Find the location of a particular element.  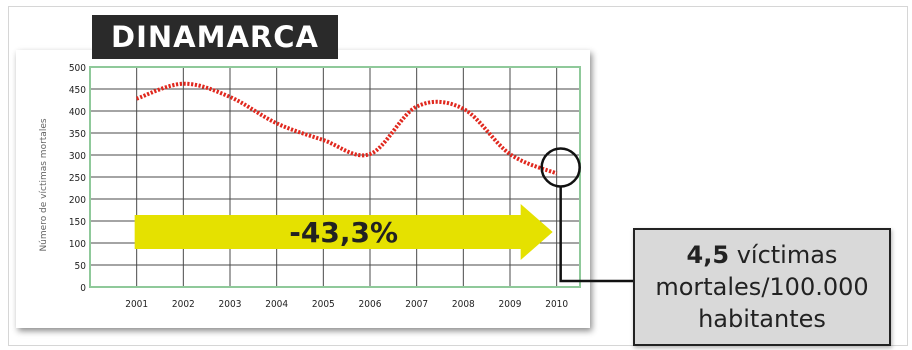

x-tick-labels: 2001 2002 2003 2004 2005 2006 2007 2008 2009 2010 is located at coordinates (346, 304).